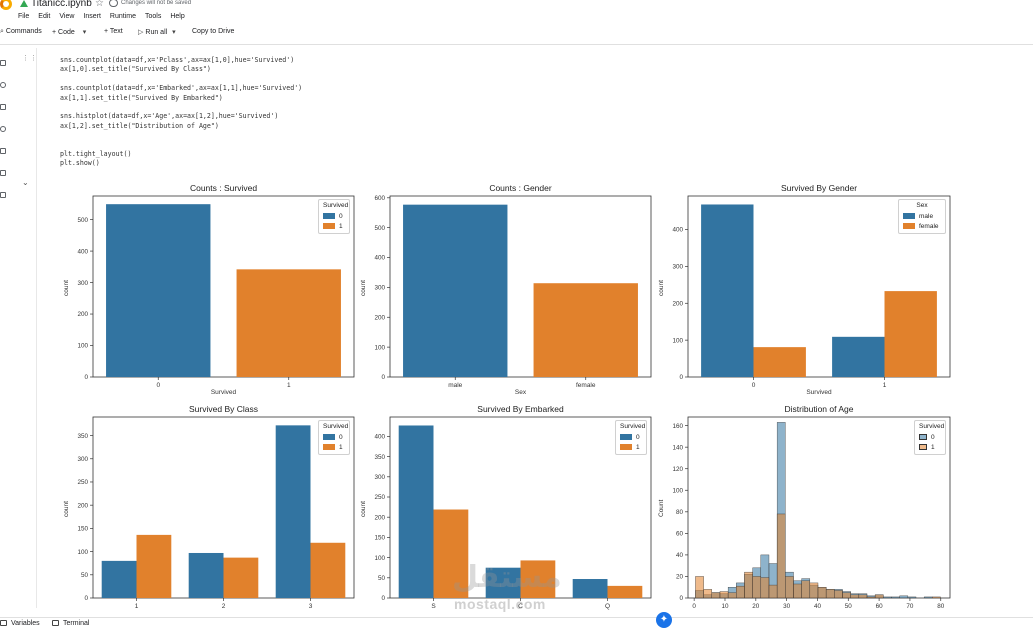 This screenshot has height=629, width=1033. Describe the element at coordinates (311, 606) in the screenshot. I see `x-tick-label: 3` at that location.